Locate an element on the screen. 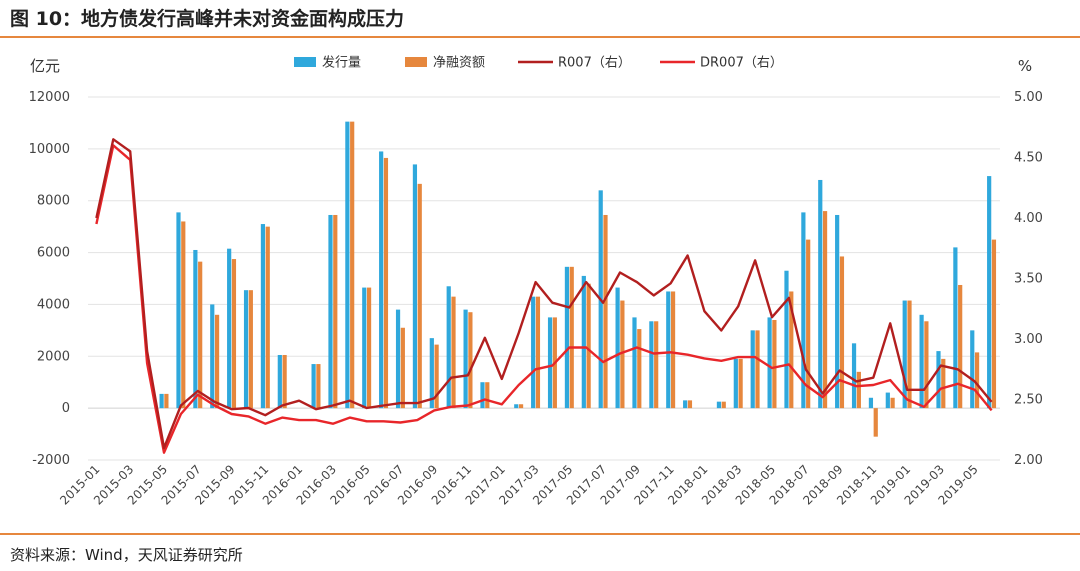  y-right-tick-label: 2.50 is located at coordinates (1028, 400).